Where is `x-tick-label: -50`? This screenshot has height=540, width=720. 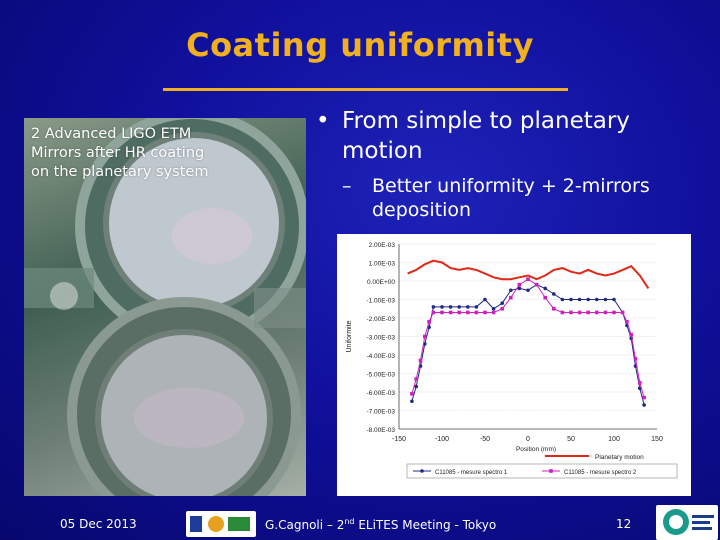
x-tick-label: -50 is located at coordinates (485, 439).